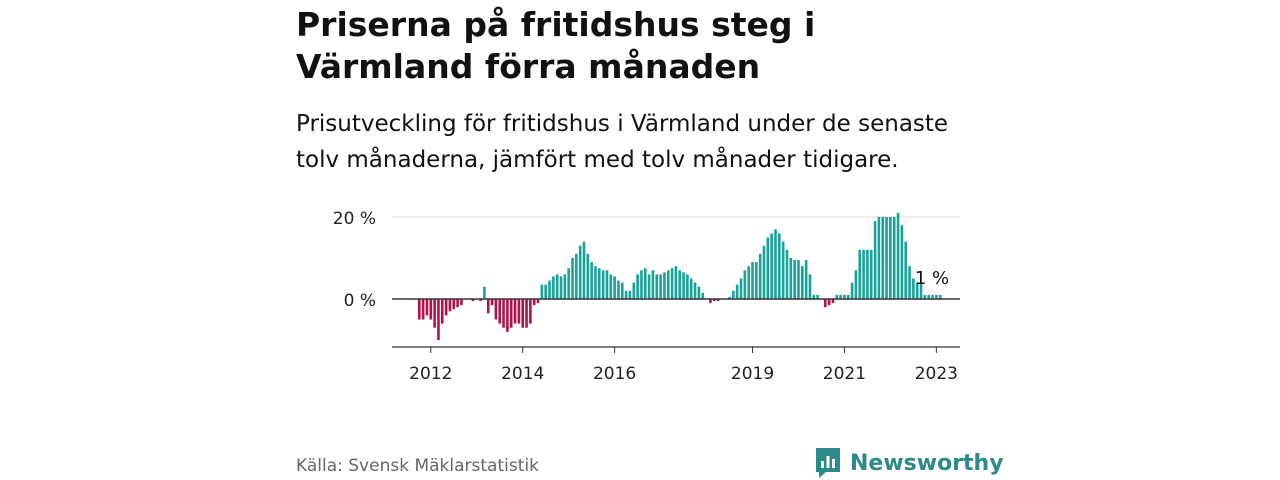  I want to click on bars-group, so click(680, 276).